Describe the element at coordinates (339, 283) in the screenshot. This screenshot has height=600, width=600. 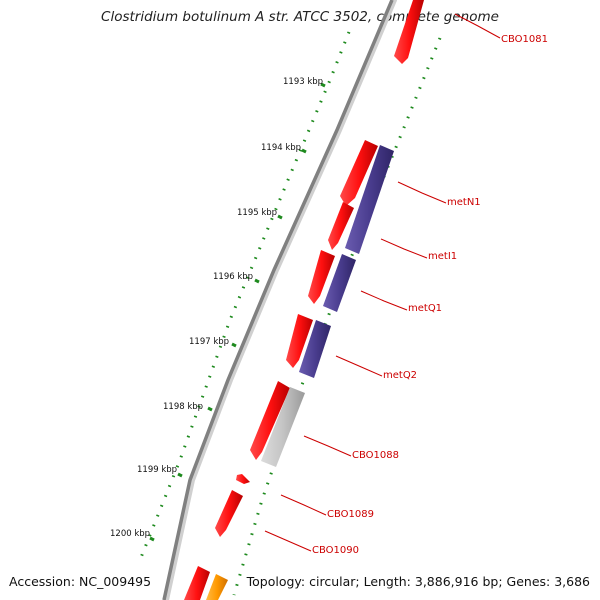
I see `gene-metq1-reverse` at that location.